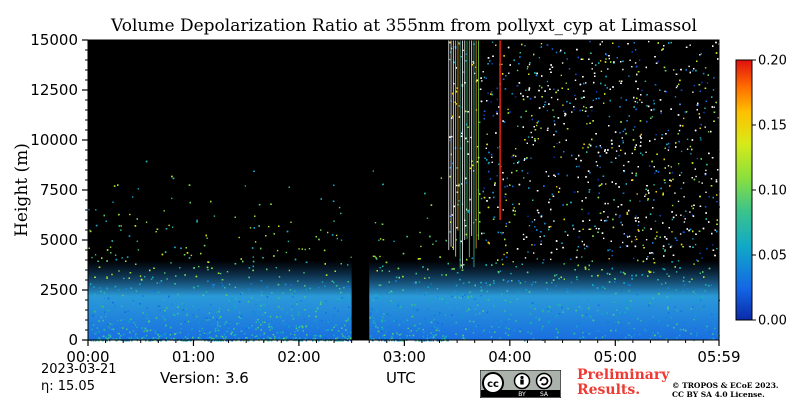 This screenshot has height=400, width=800. What do you see at coordinates (609, 390) in the screenshot?
I see `preliminary-line-2: Results.` at bounding box center [609, 390].